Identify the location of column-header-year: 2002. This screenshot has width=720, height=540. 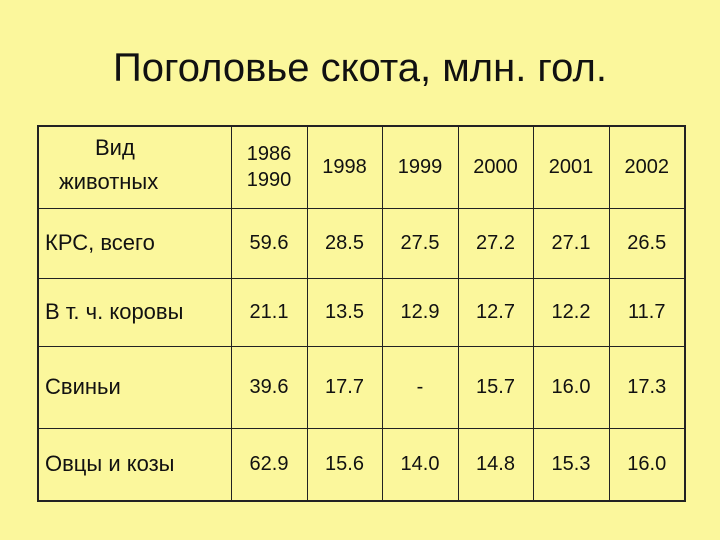
(647, 166).